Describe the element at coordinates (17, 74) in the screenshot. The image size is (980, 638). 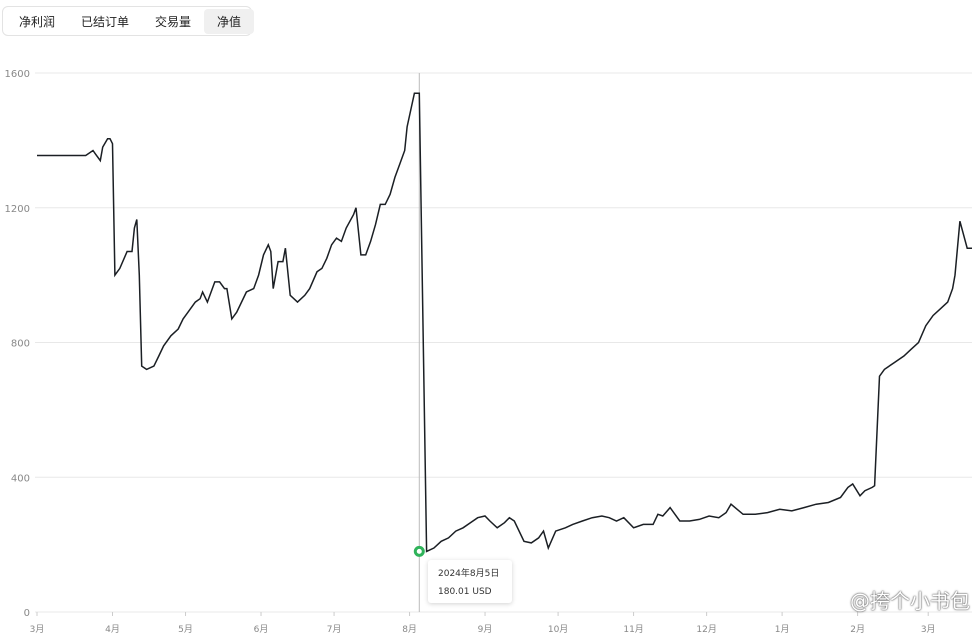
I see `y-tick-label: 1600` at that location.